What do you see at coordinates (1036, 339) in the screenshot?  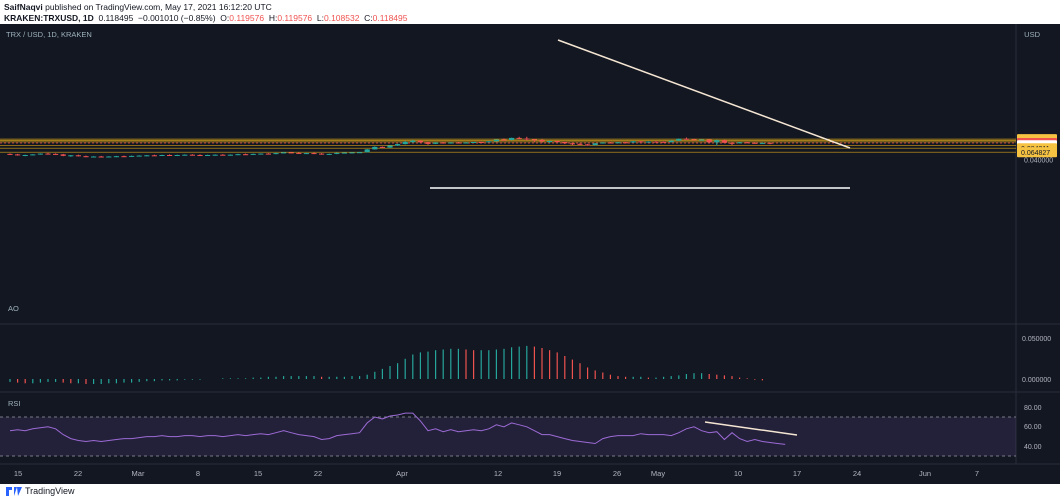 I see `ao-tick: 0.050000` at bounding box center [1036, 339].